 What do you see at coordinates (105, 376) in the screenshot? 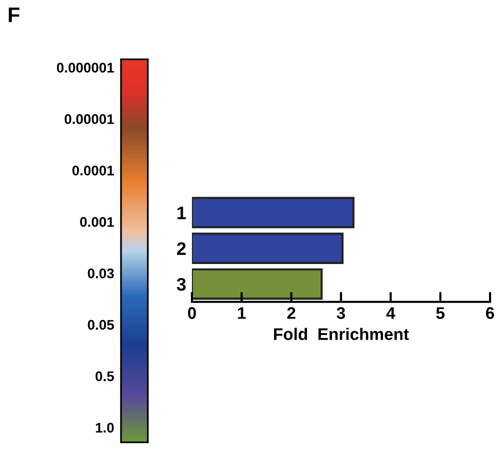
I see `text: 0.5` at bounding box center [105, 376].